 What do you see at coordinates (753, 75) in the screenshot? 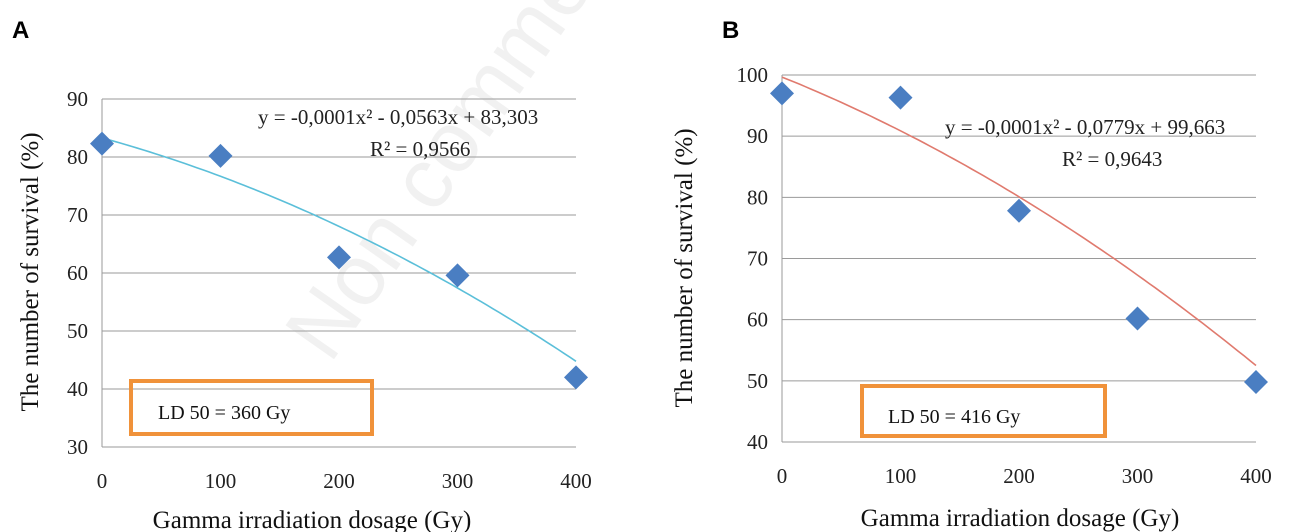
I see `y-tick-label: 100` at bounding box center [753, 75].